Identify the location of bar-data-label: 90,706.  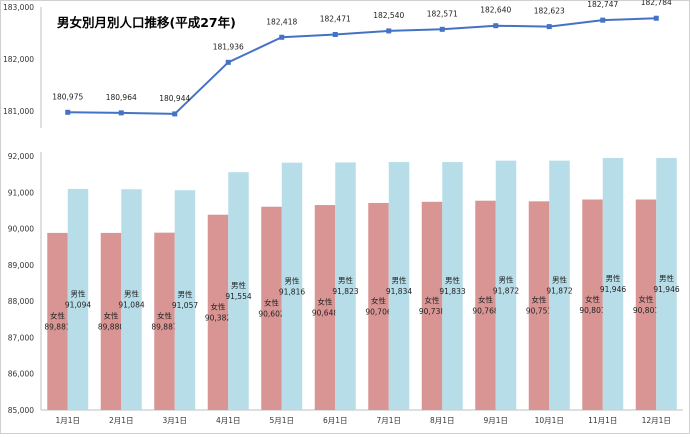
(378, 311).